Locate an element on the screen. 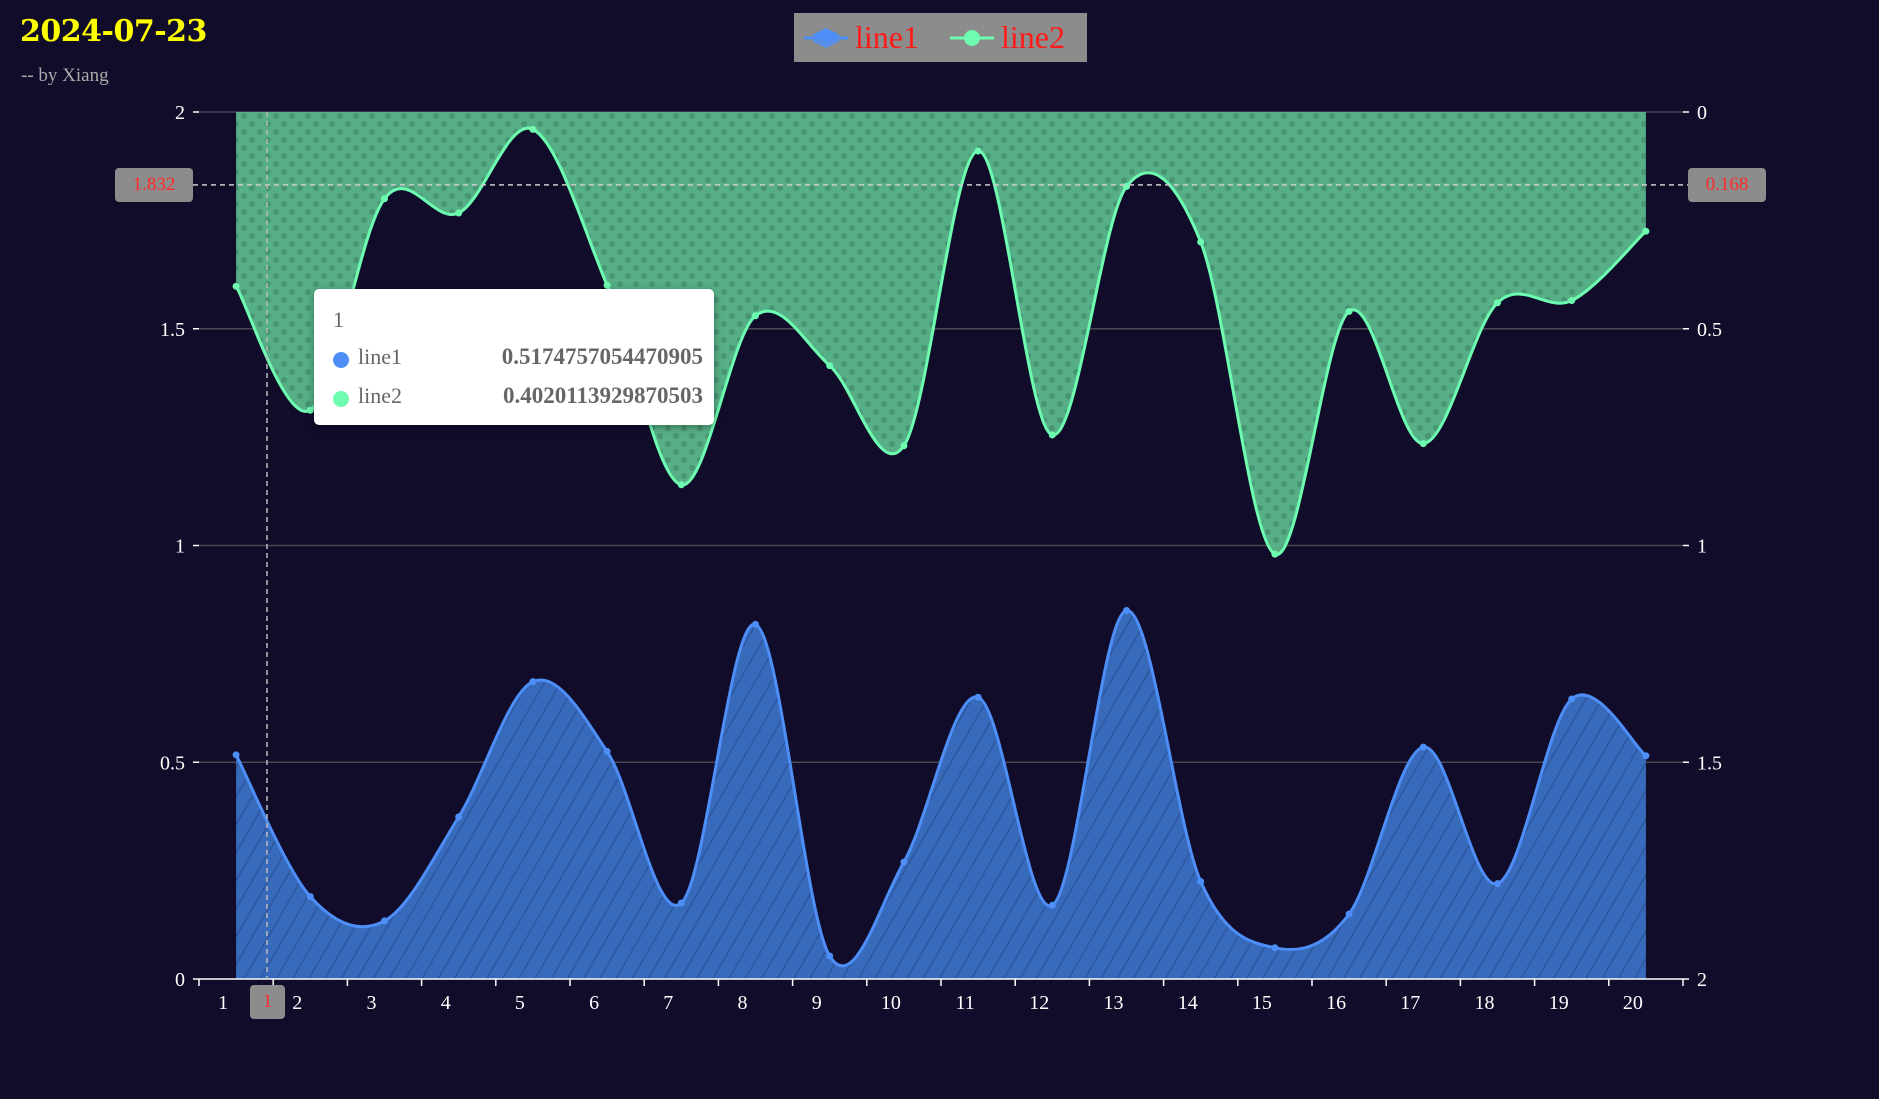 The width and height of the screenshot is (1879, 1099). tooltip-marker-line2 is located at coordinates (341, 399).